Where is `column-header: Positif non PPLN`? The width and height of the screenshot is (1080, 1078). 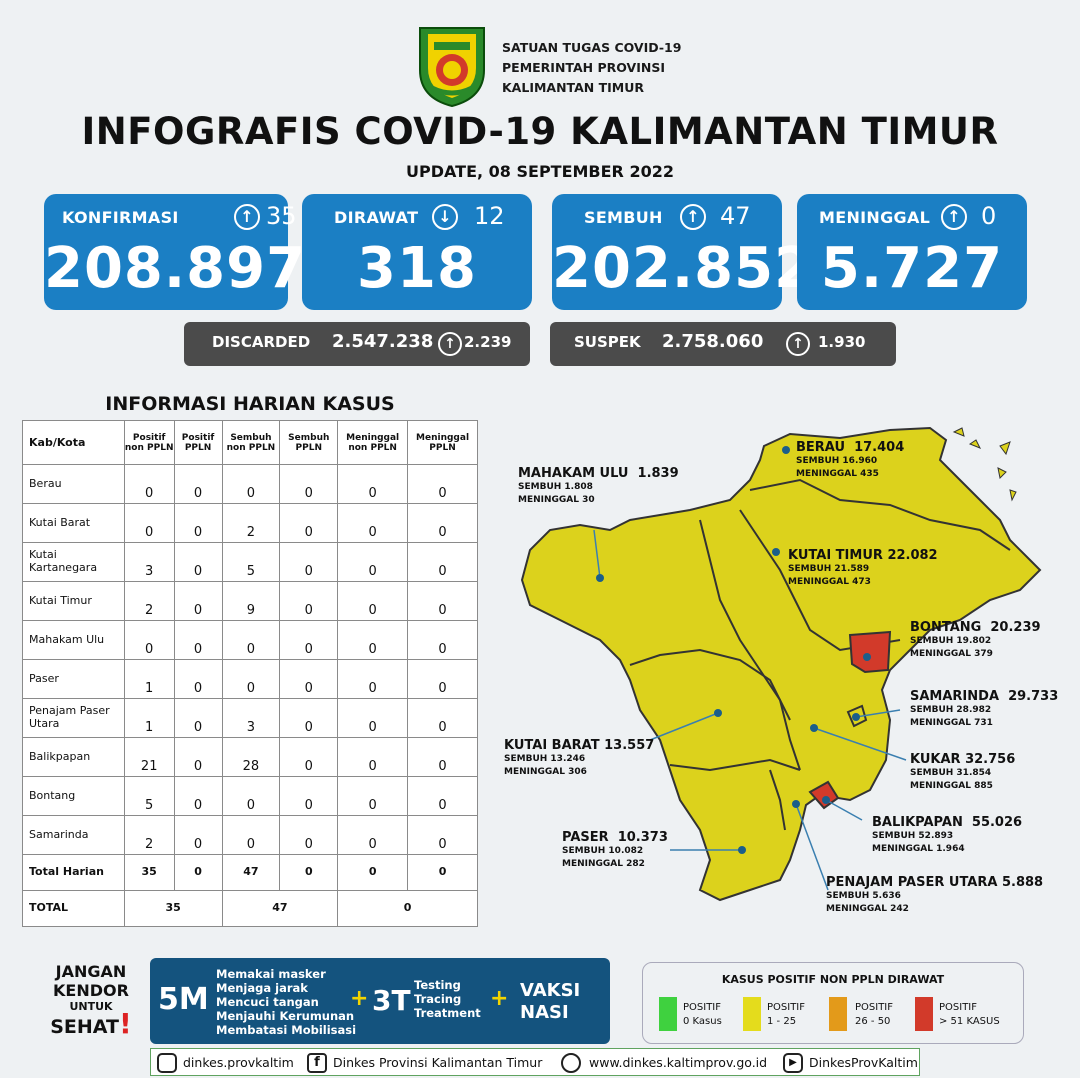
column-header: Positif non PPLN is located at coordinates (149, 442).